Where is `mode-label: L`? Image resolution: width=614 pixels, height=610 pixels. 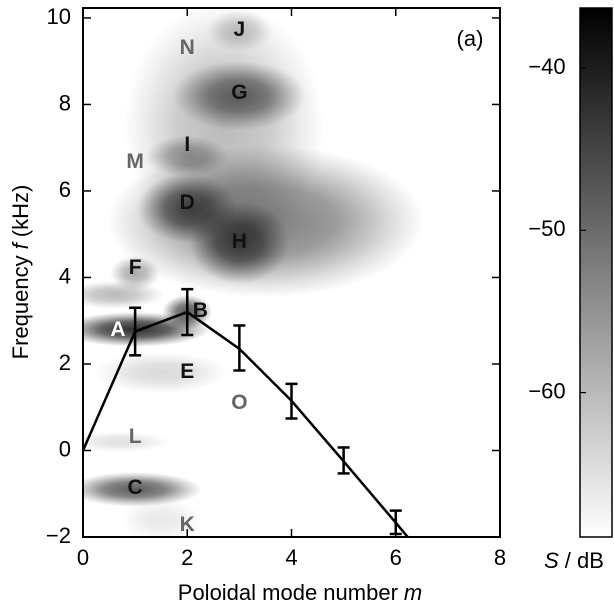
mode-label: L is located at coordinates (135, 436).